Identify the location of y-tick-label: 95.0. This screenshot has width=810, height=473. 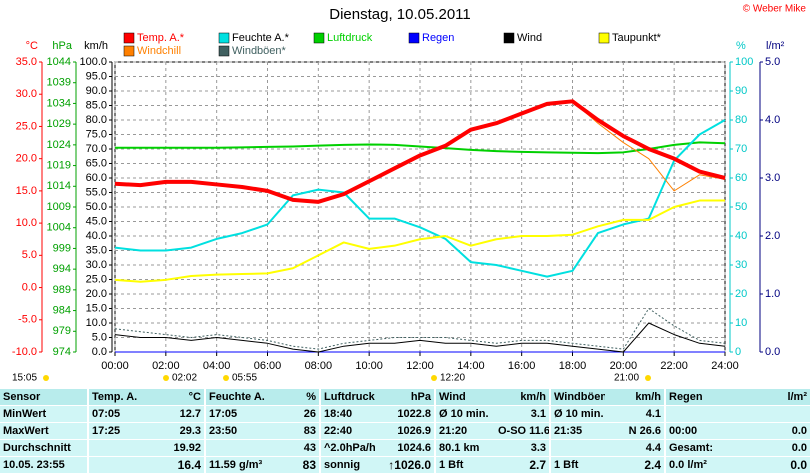
(96, 76).